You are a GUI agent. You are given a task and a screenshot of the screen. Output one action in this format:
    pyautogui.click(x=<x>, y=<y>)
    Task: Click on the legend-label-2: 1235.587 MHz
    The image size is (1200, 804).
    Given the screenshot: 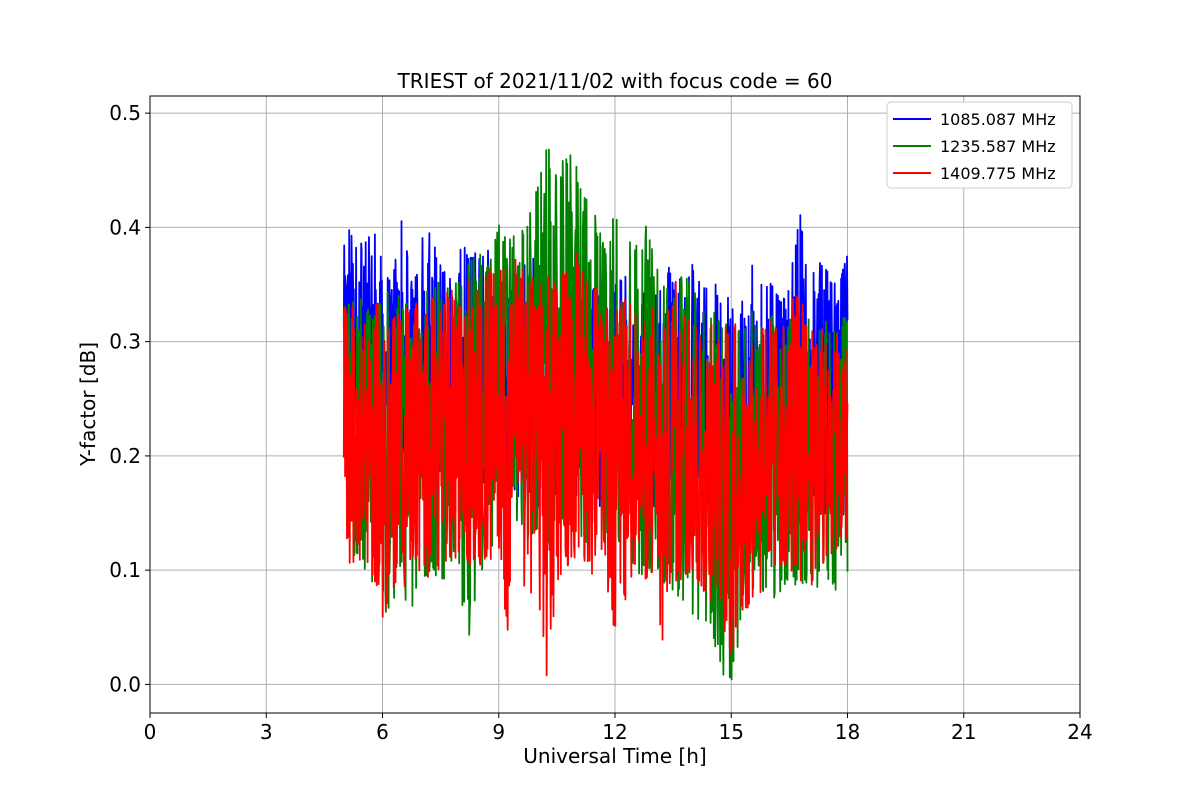 What is the action you would take?
    pyautogui.click(x=998, y=146)
    